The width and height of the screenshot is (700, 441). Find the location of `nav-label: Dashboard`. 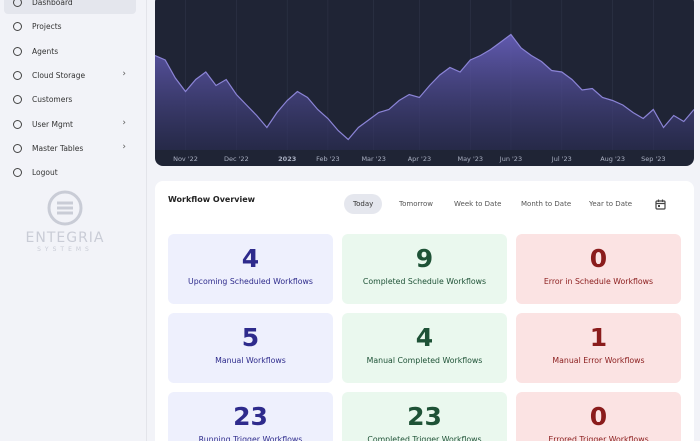

nav-label: Dashboard is located at coordinates (52, 3).